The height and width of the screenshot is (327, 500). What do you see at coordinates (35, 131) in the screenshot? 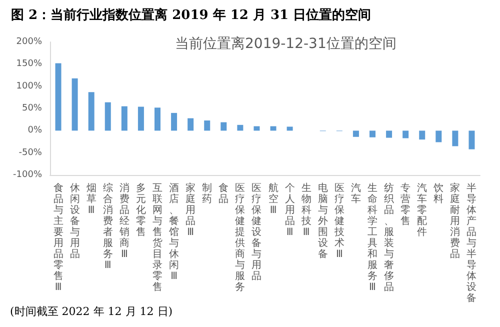
I see `y-tick-label: 0%` at bounding box center [35, 131].